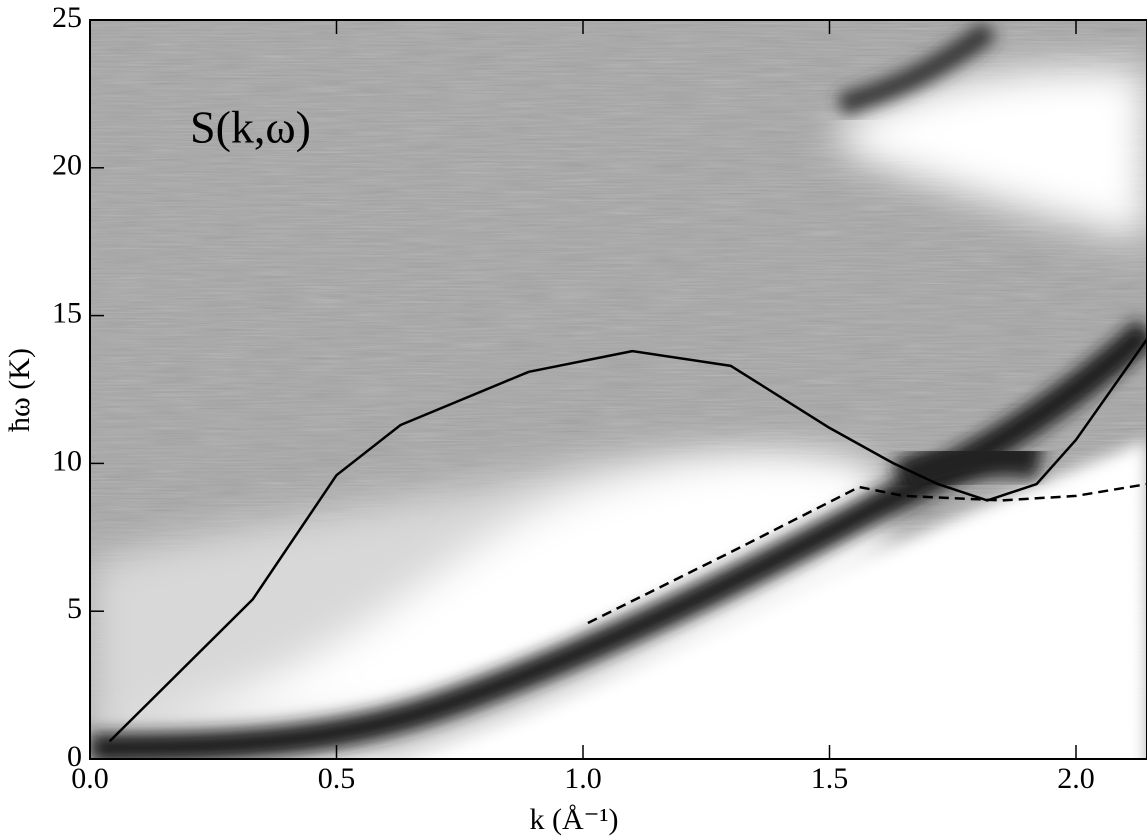 The width and height of the screenshot is (1147, 839). What do you see at coordinates (74, 608) in the screenshot?
I see `y-tick-label: 5` at bounding box center [74, 608].